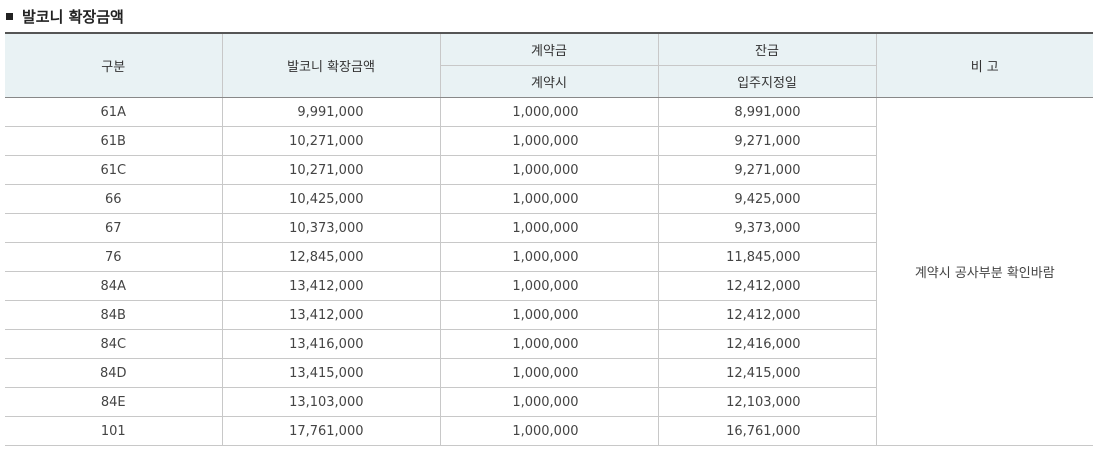 The width and height of the screenshot is (1100, 458). I want to click on cell-amount: 17,761,000, so click(331, 431).